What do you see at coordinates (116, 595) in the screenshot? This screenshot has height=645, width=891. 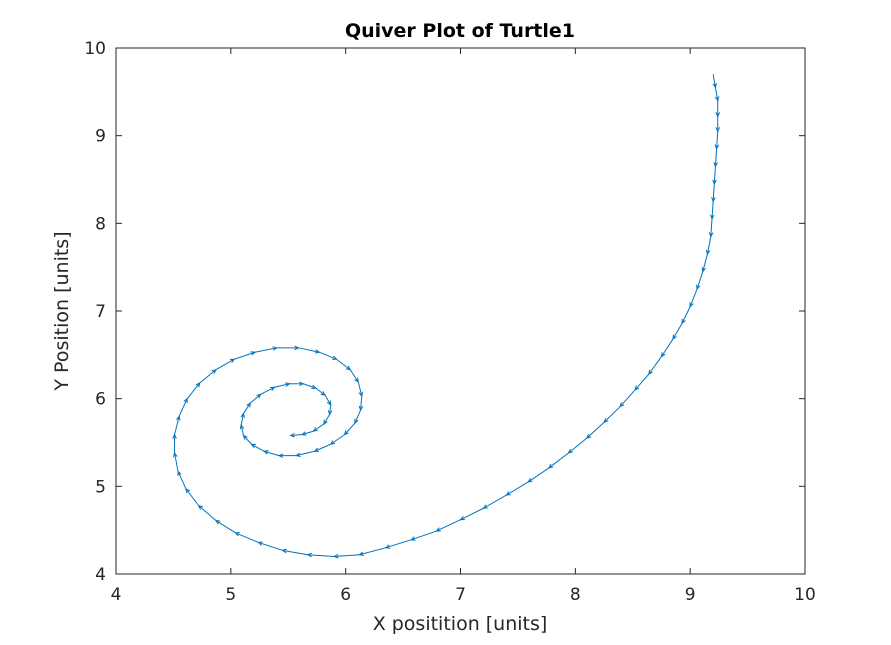 I see `x-tick-label: 4` at bounding box center [116, 595].